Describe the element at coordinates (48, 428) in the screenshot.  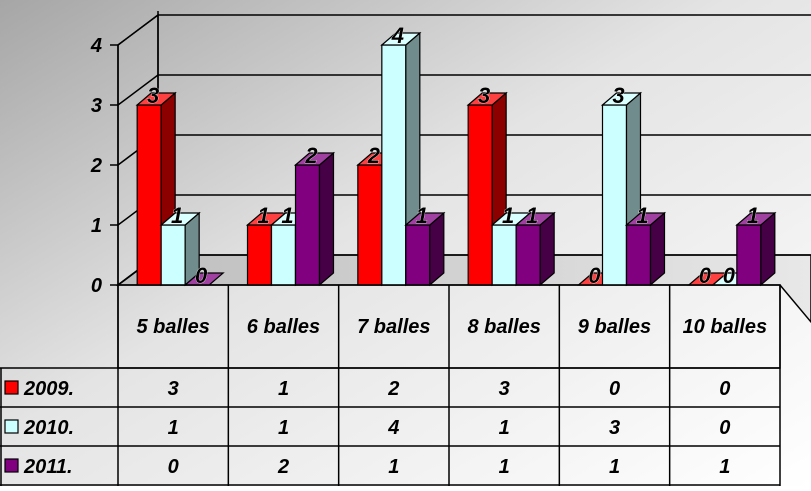
I see `legend-label: 2010.` at that location.